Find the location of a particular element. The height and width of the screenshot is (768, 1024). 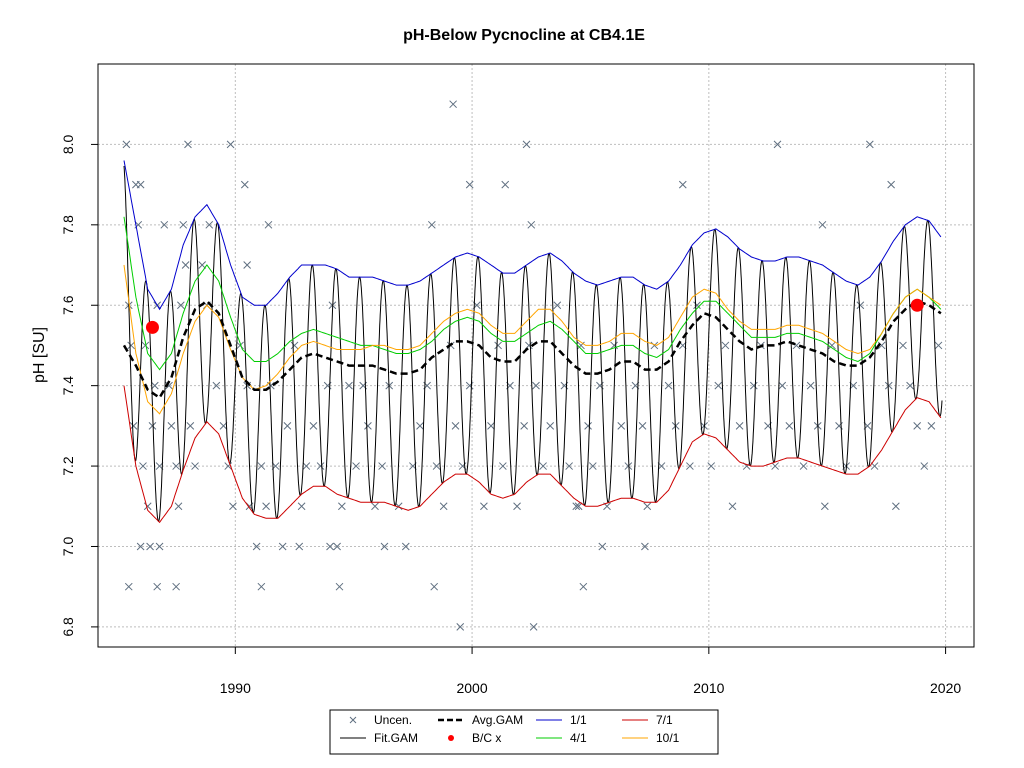

legend-label: Fit.GAM is located at coordinates (396, 738).